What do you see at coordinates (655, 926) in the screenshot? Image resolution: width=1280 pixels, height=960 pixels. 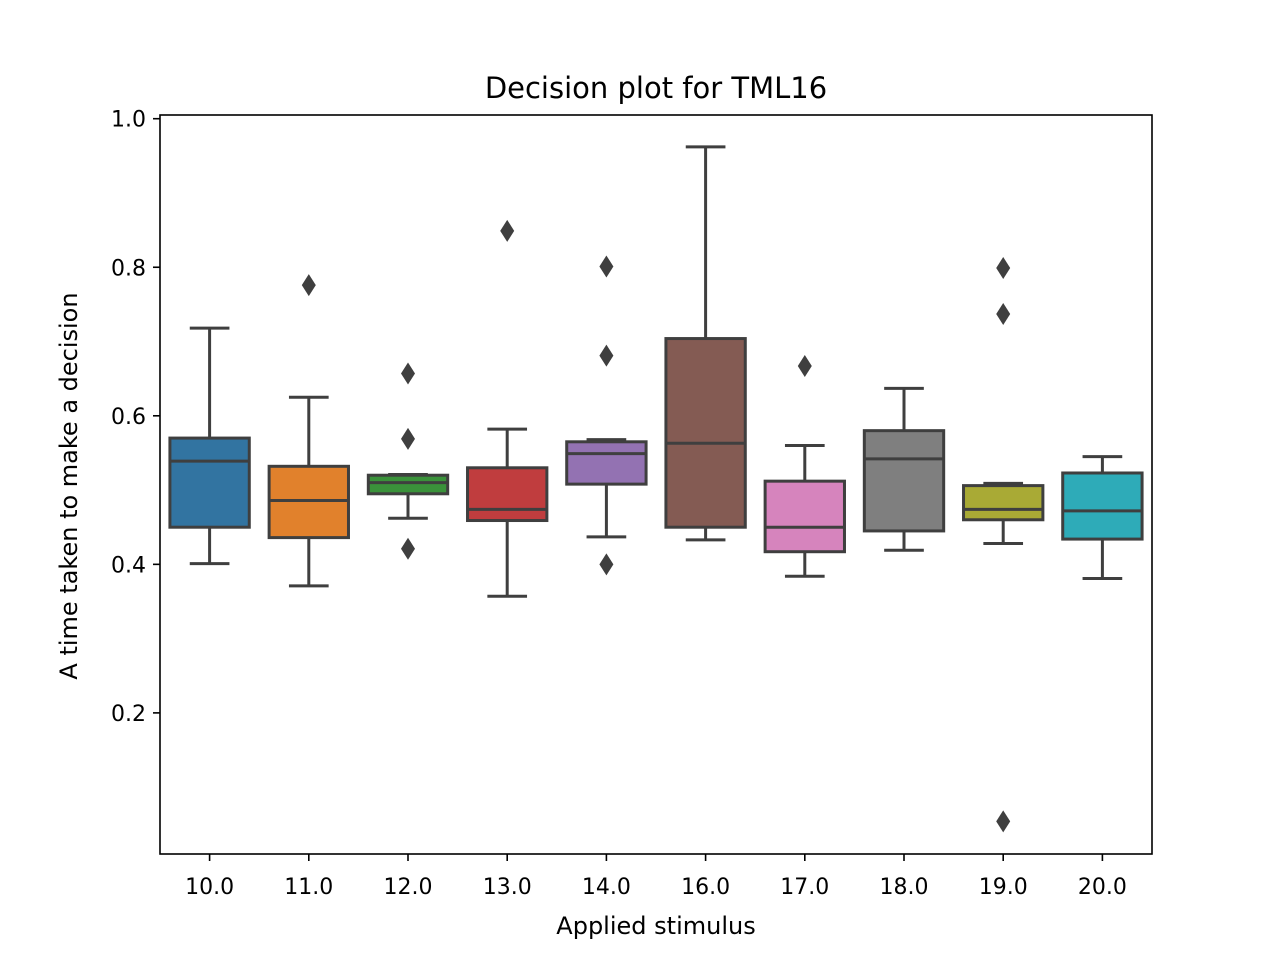 I see `x-axis-label: Applied stimulus` at bounding box center [655, 926].